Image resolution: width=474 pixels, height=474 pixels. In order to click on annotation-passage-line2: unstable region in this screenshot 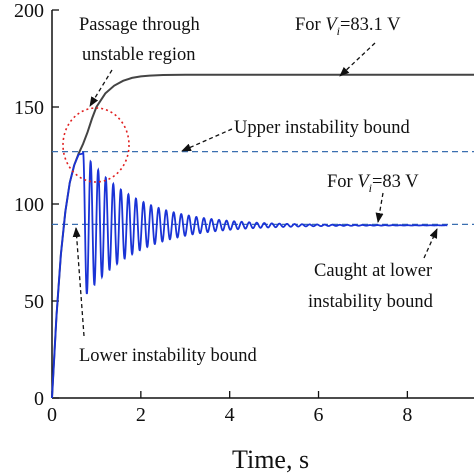, I will do `click(139, 55)`.